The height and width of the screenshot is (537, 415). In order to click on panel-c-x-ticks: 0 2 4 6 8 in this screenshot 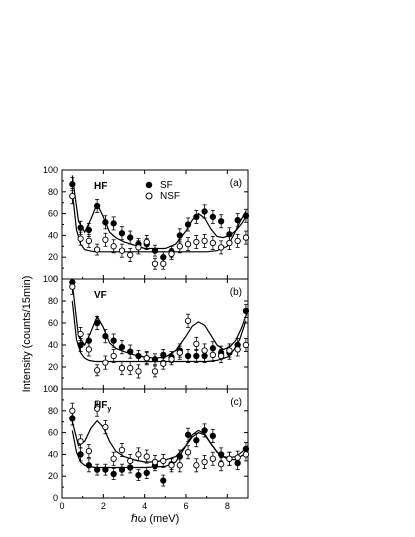, I will do `click(144, 450)`.